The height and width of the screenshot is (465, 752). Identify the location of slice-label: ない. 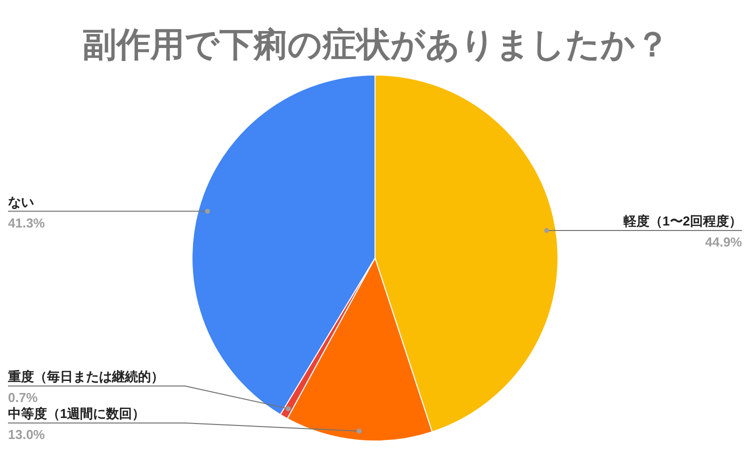
(21, 202).